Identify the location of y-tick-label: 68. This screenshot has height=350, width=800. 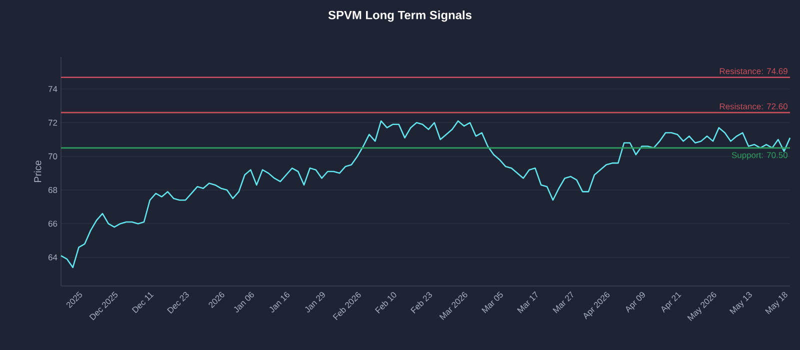
(53, 190).